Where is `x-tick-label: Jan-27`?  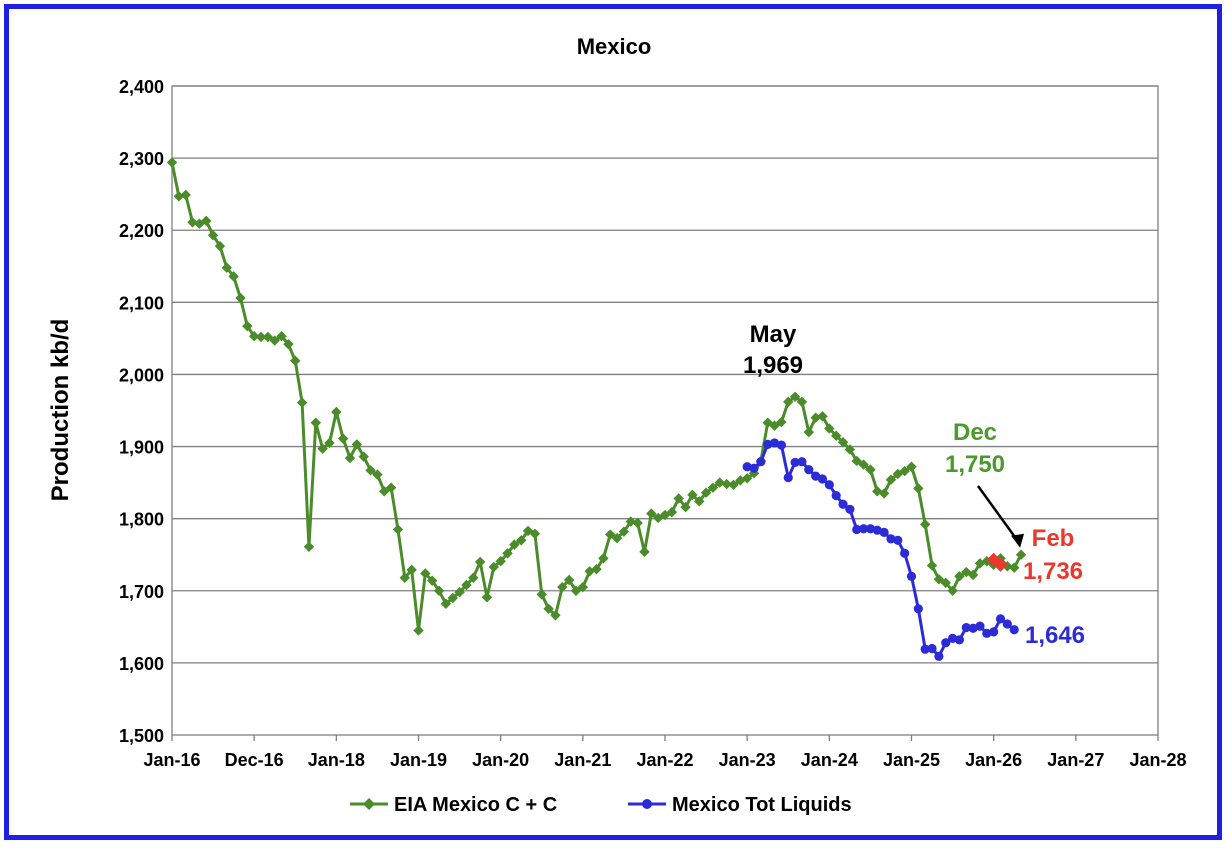
x-tick-label: Jan-27 is located at coordinates (1075, 760).